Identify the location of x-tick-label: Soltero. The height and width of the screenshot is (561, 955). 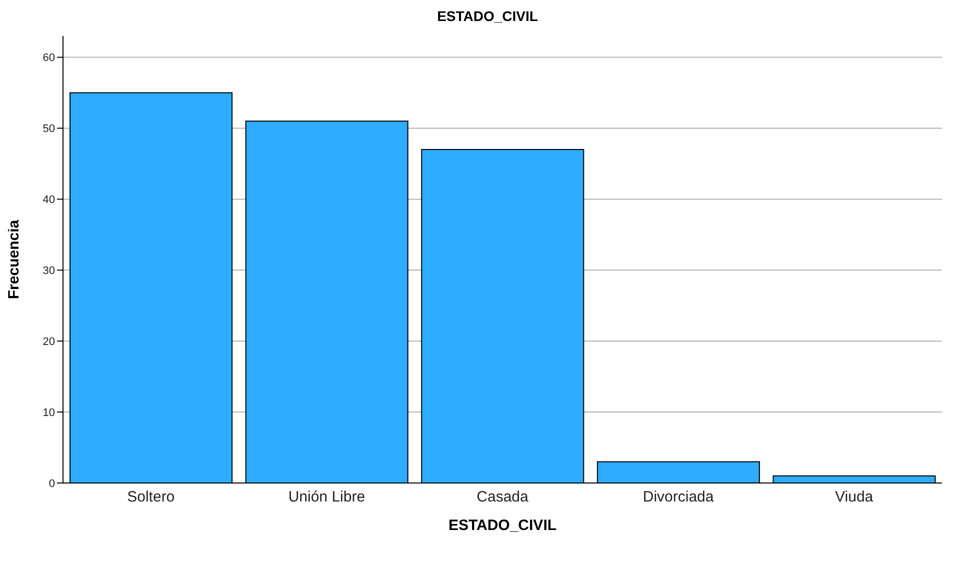
(151, 497).